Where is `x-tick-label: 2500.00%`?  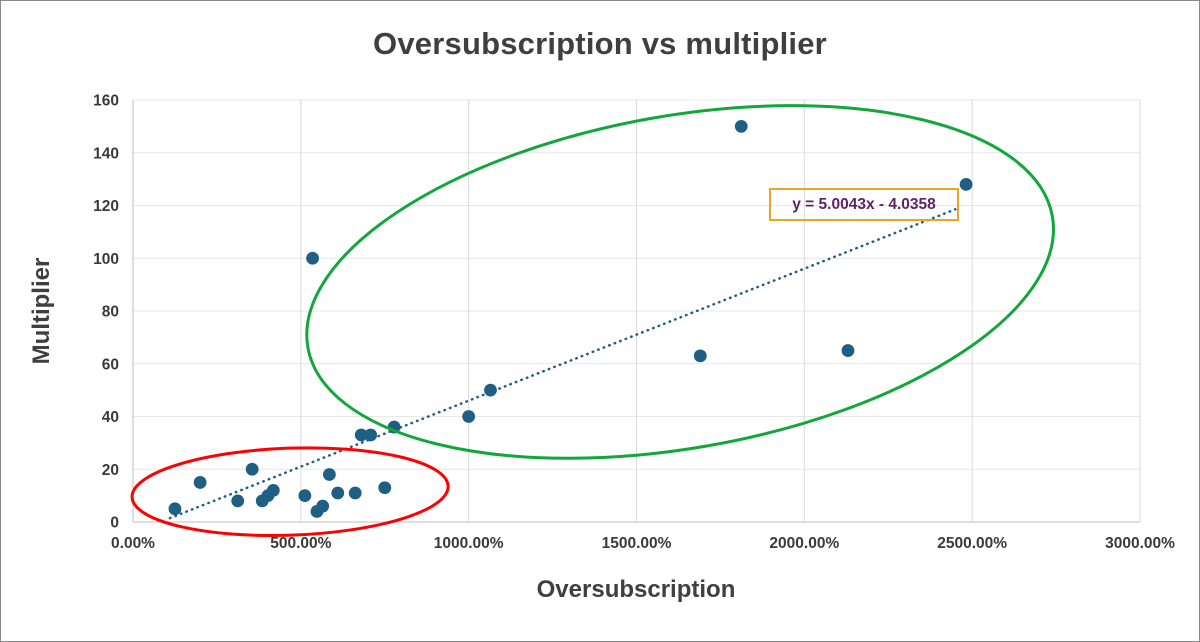 x-tick-label: 2500.00% is located at coordinates (972, 543).